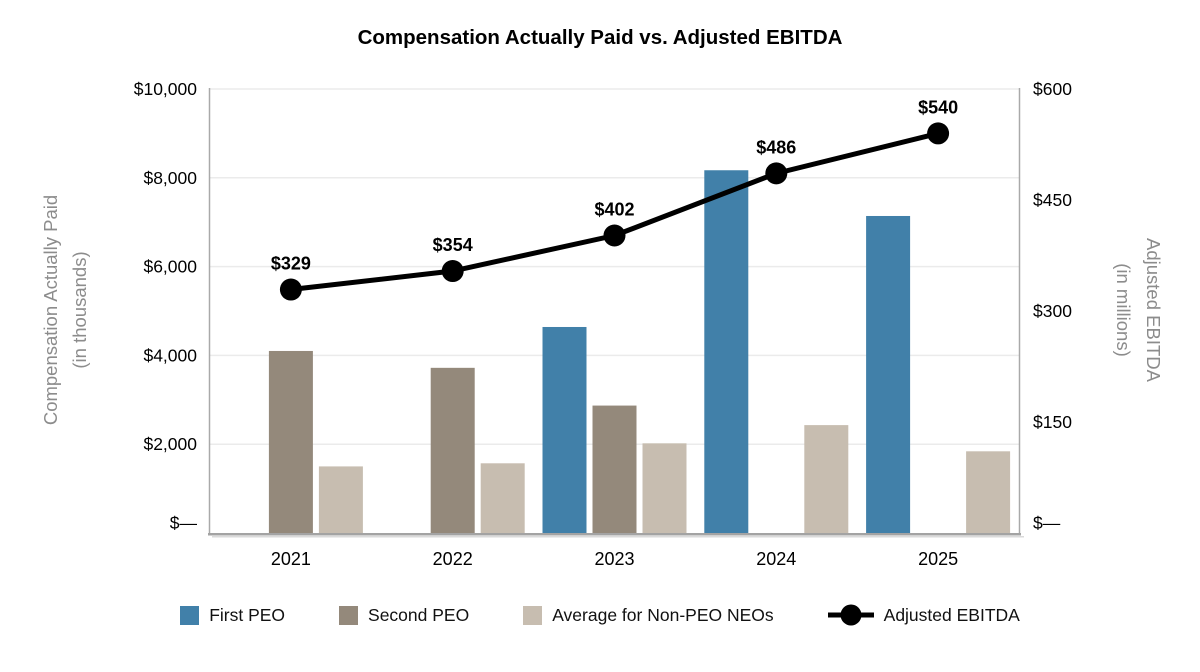 Image resolution: width=1200 pixels, height=672 pixels. I want to click on point-label-2021: $329, so click(291, 264).